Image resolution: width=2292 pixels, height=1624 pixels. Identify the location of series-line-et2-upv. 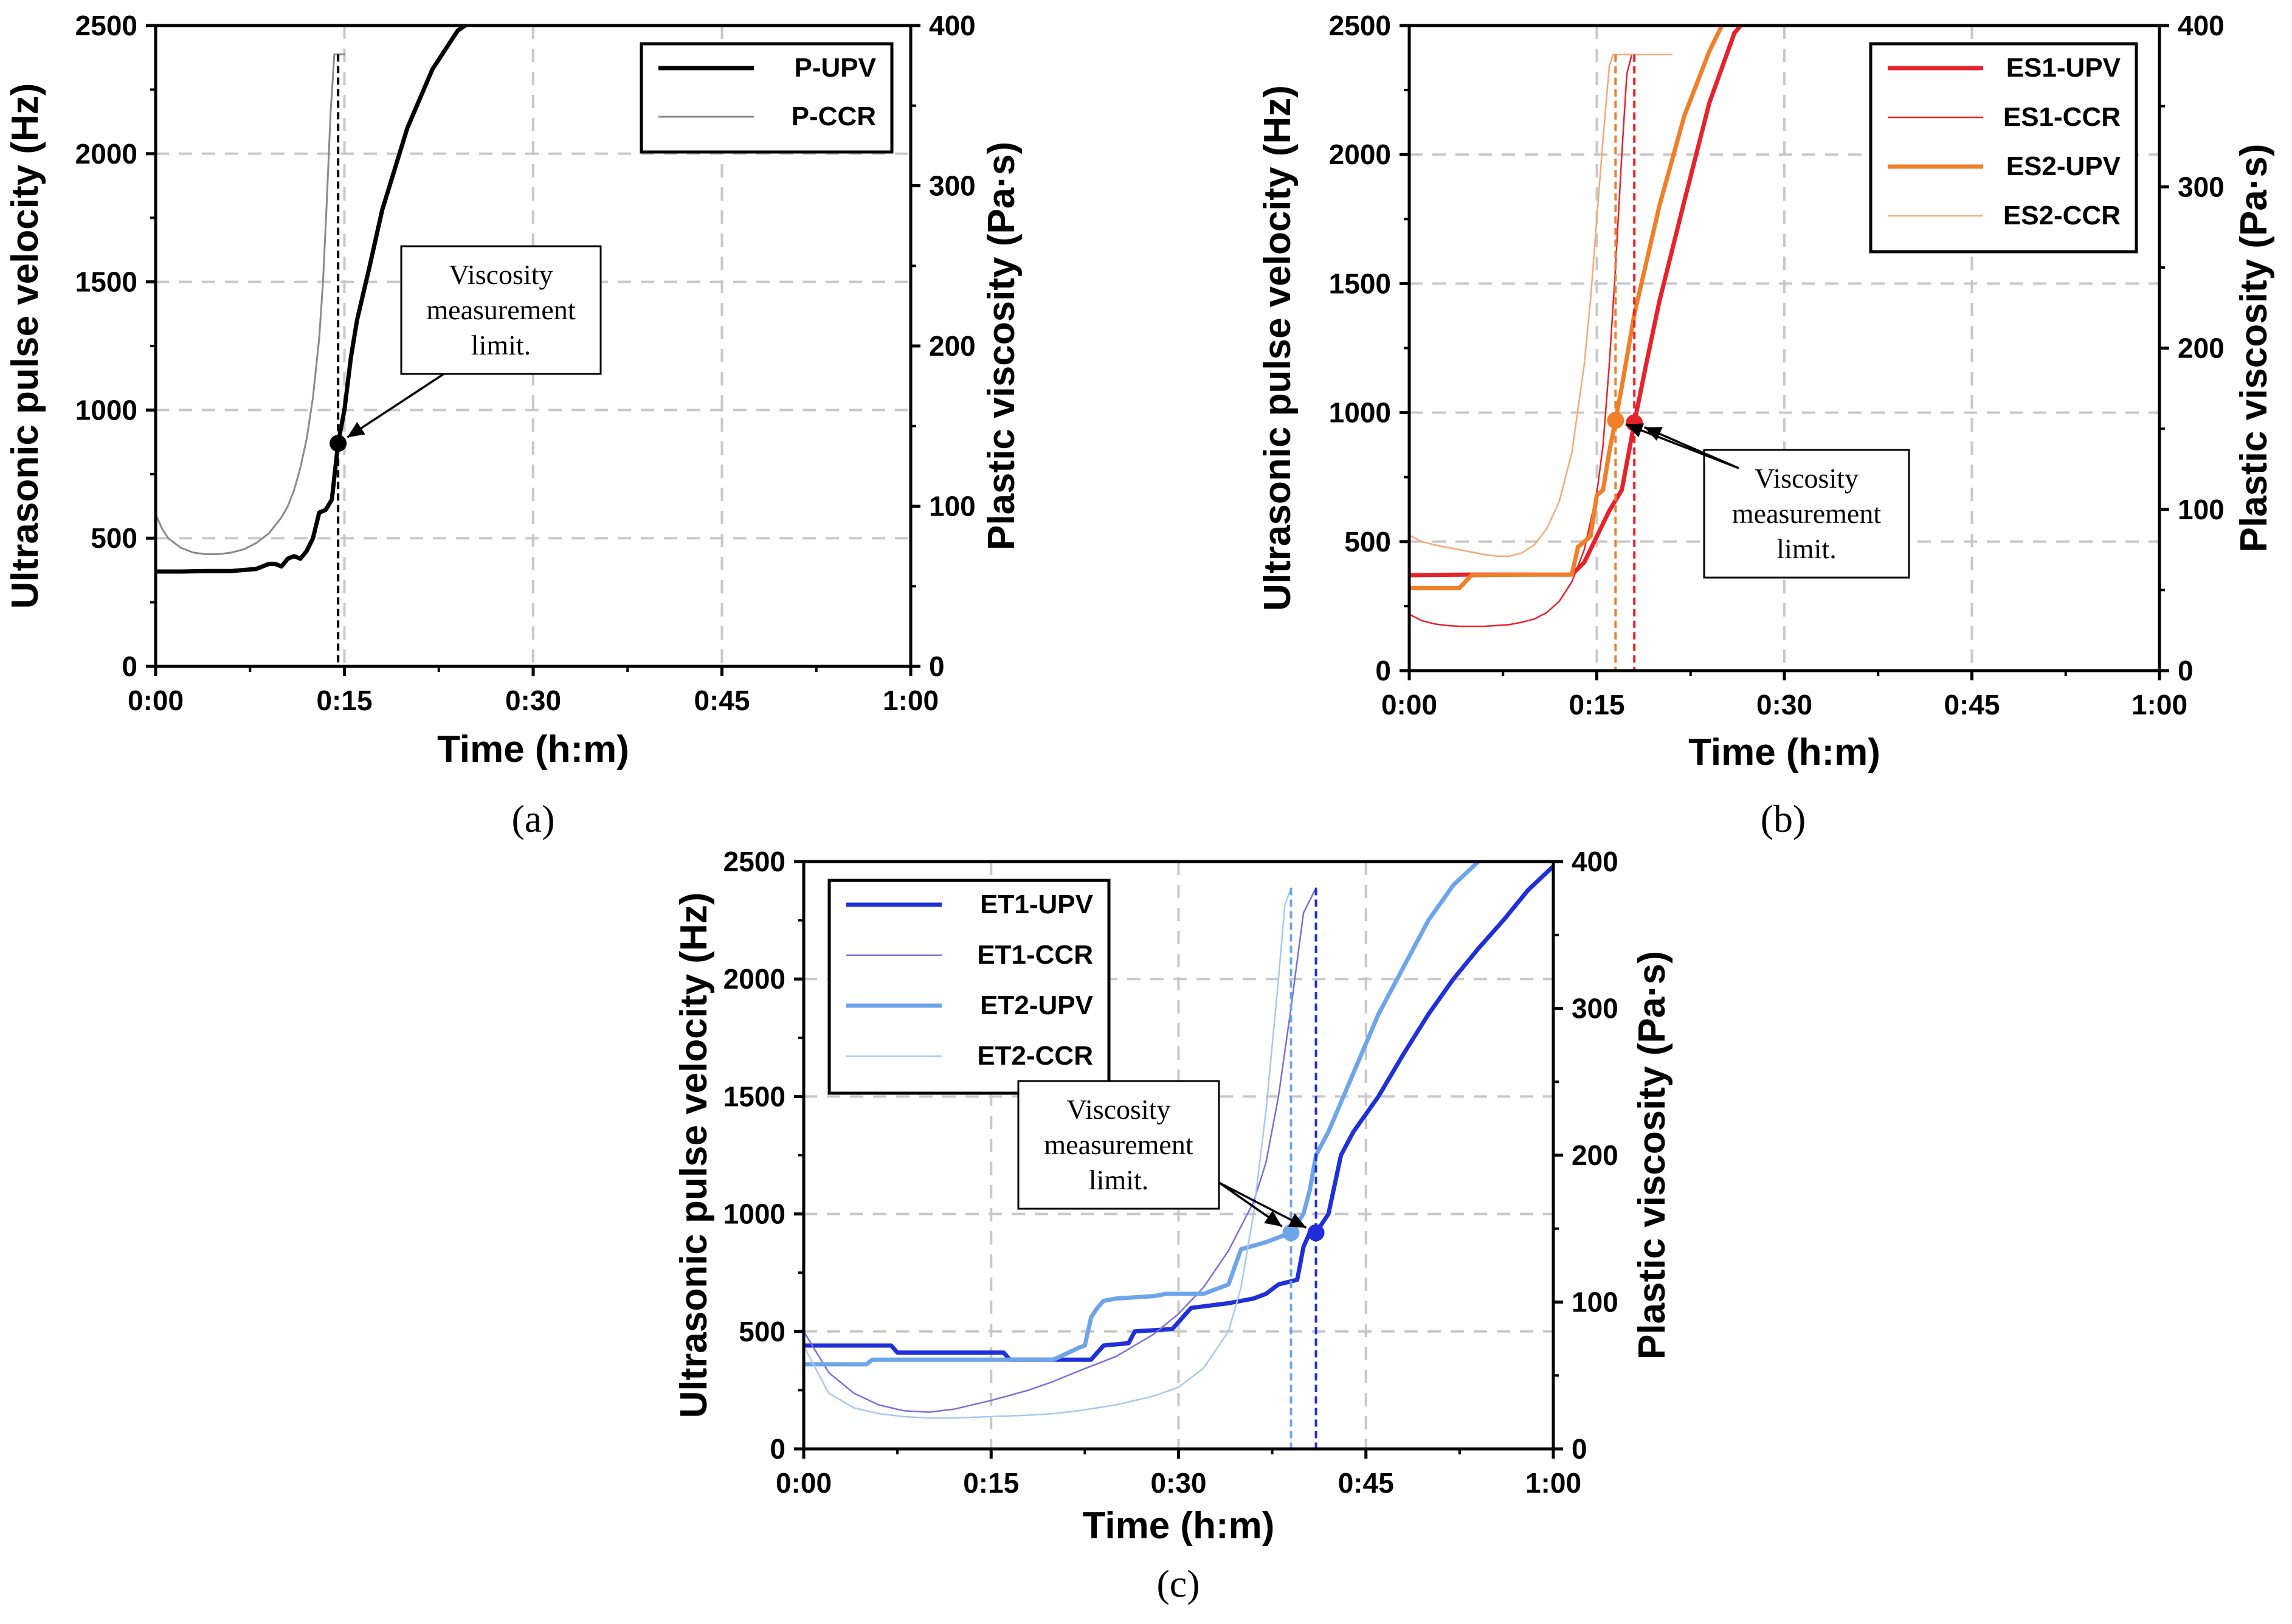
(1142, 1113).